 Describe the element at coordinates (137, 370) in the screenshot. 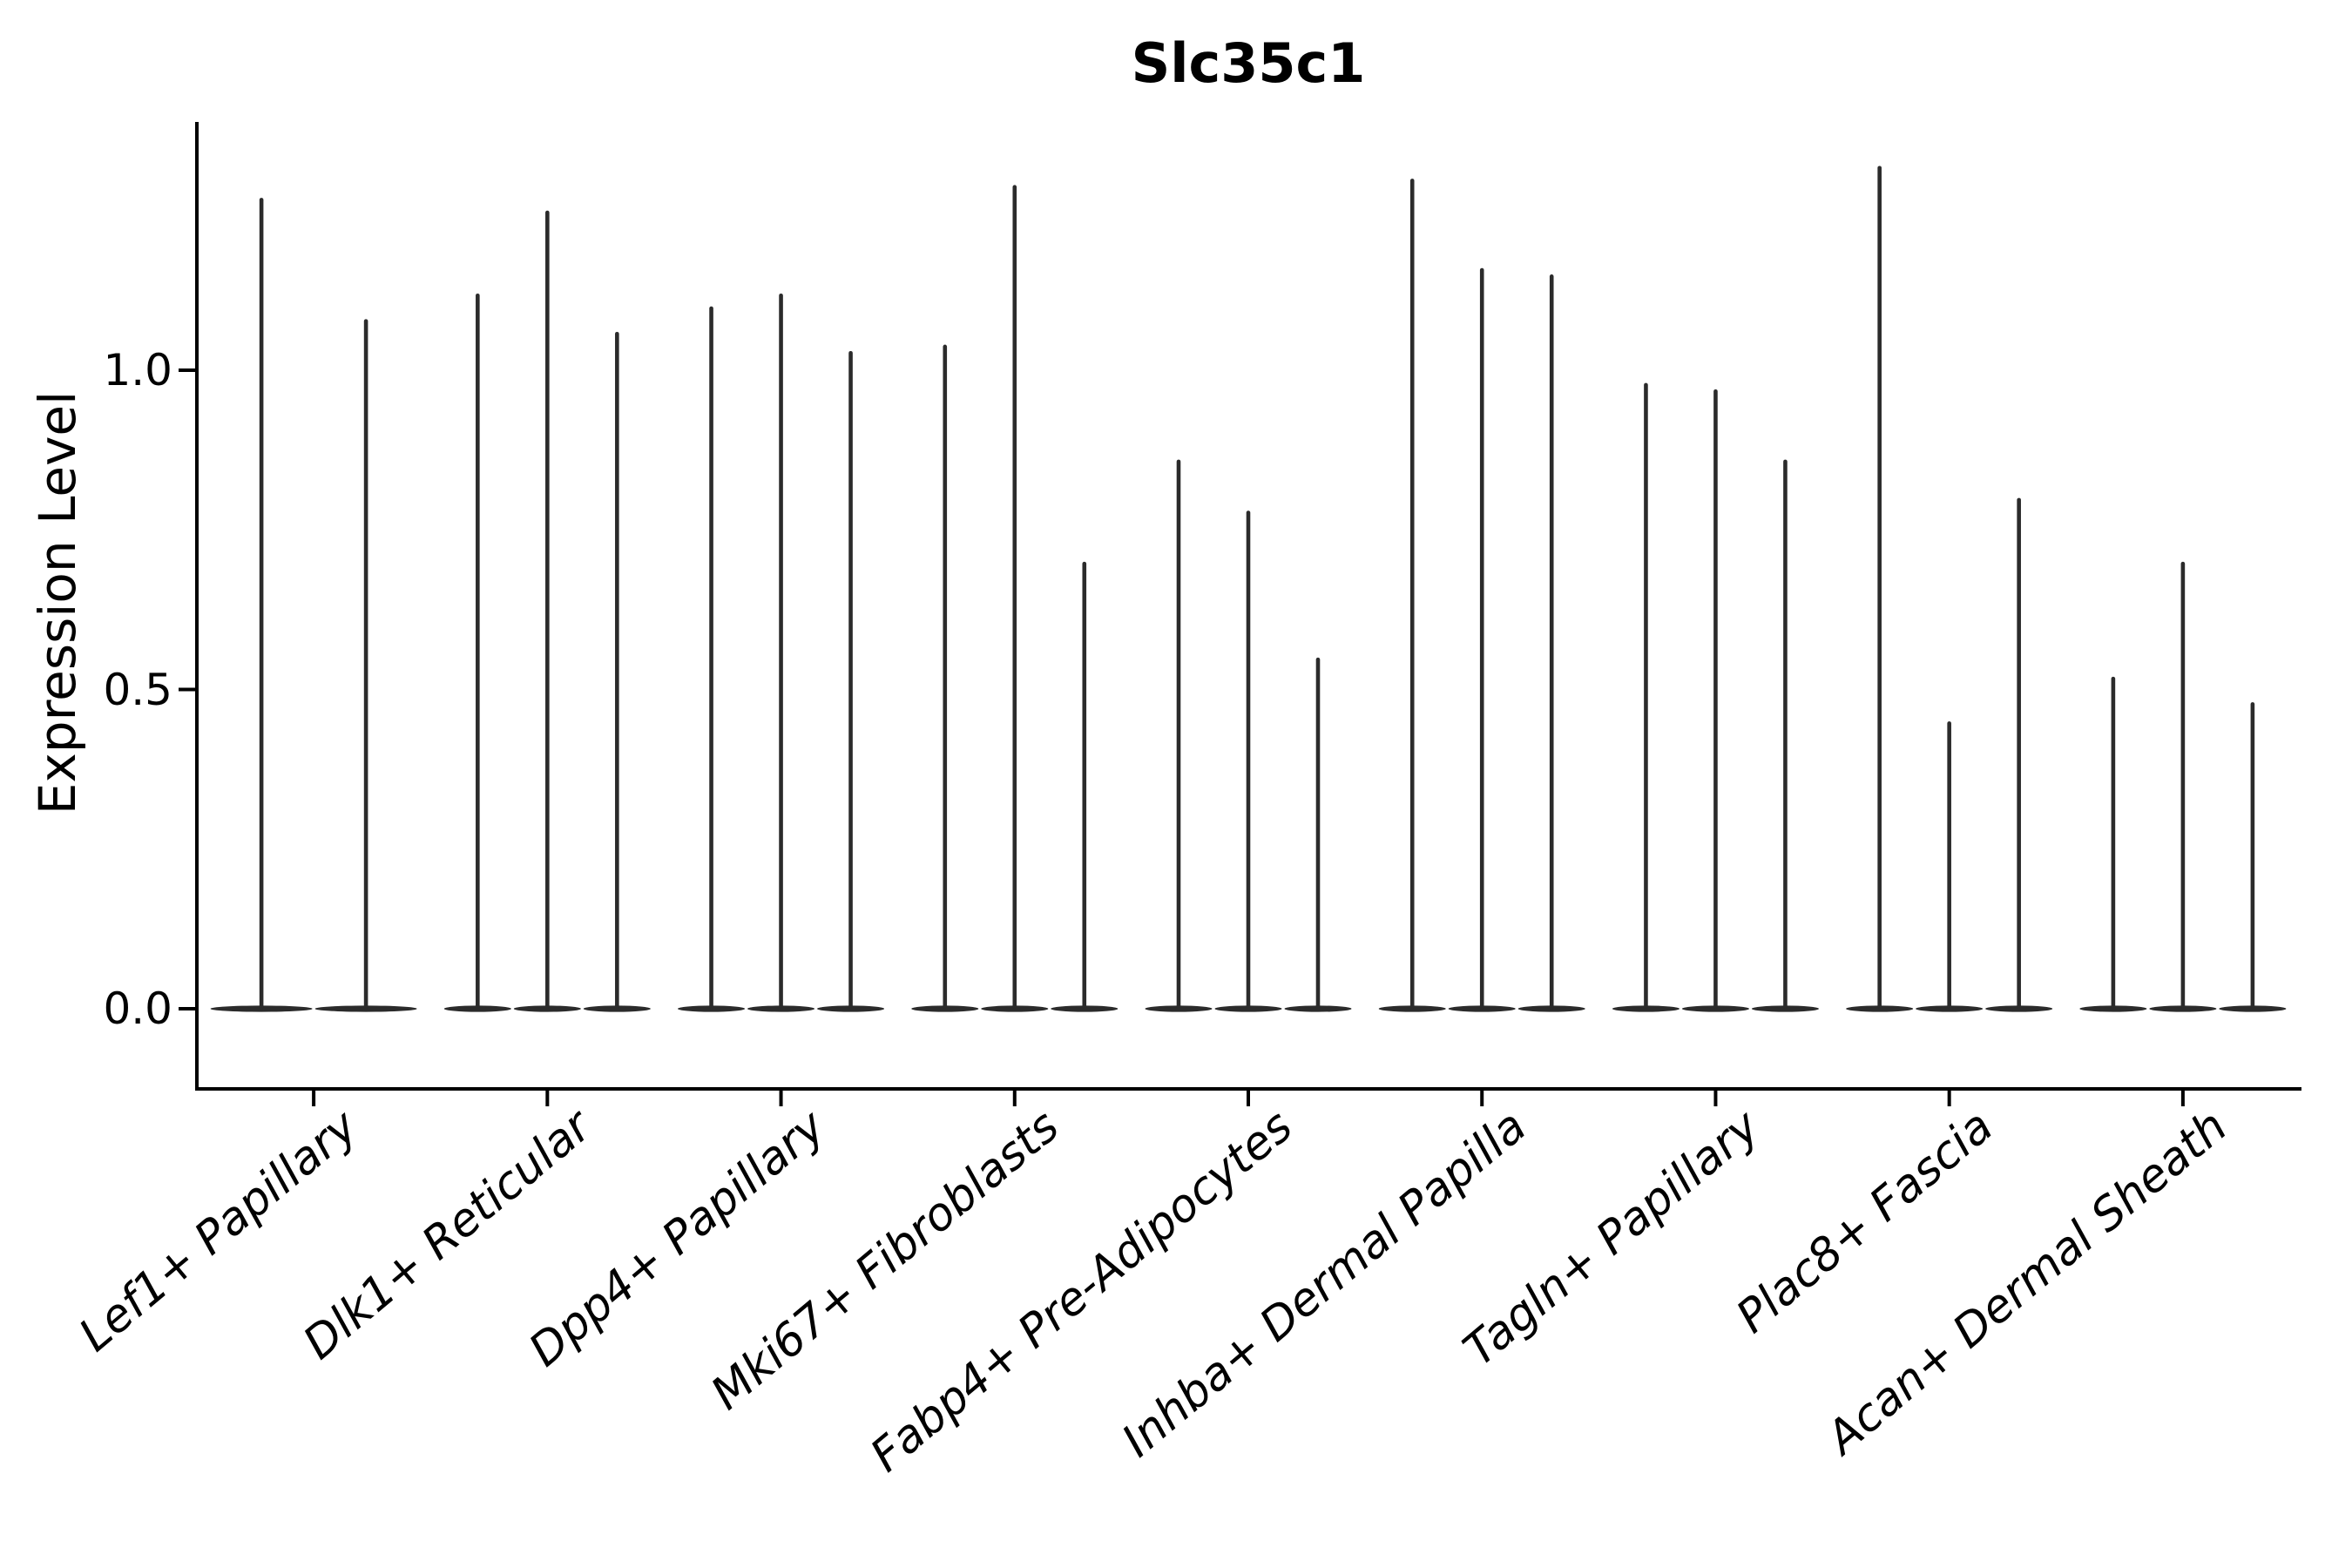

I see `y-tick-label: 1.0` at that location.